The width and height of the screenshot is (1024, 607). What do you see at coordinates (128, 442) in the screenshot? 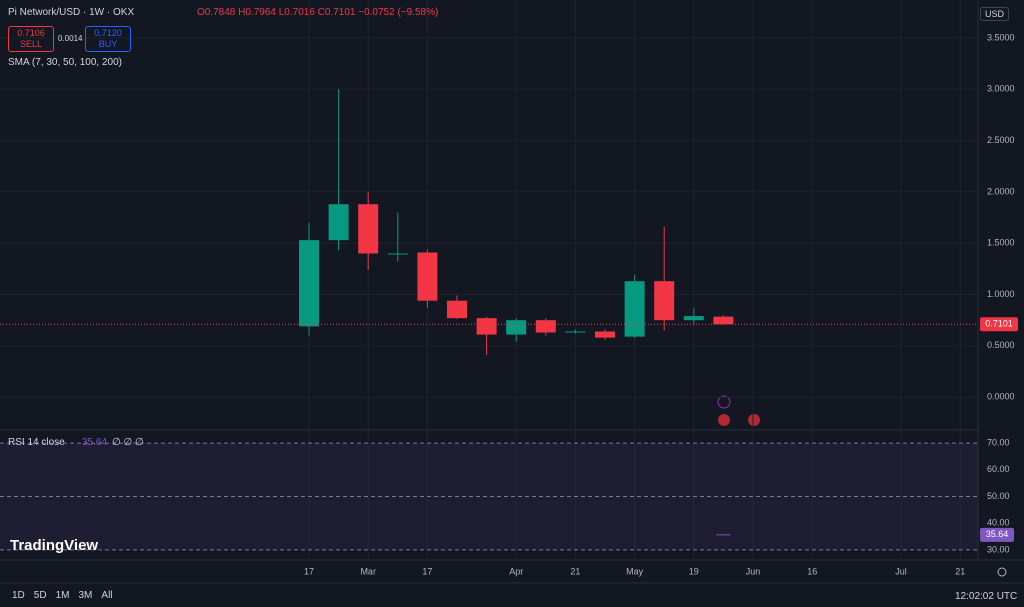
I see `rsi-extra: ∅ ∅ ∅` at bounding box center [128, 442].